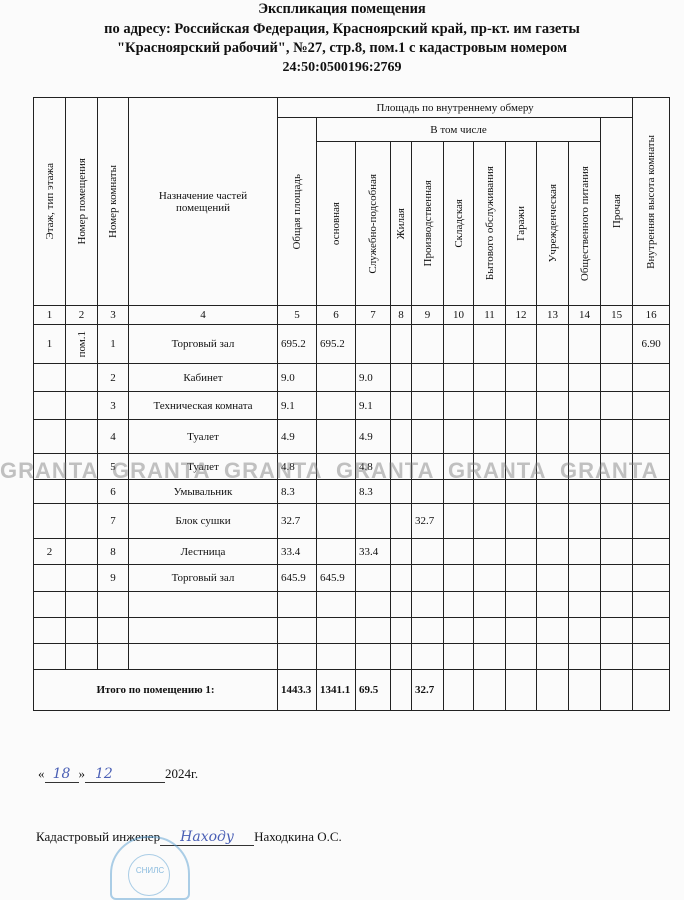 This screenshot has height=900, width=684. What do you see at coordinates (336, 223) in the screenshot?
I see `header-main: основная` at bounding box center [336, 223].